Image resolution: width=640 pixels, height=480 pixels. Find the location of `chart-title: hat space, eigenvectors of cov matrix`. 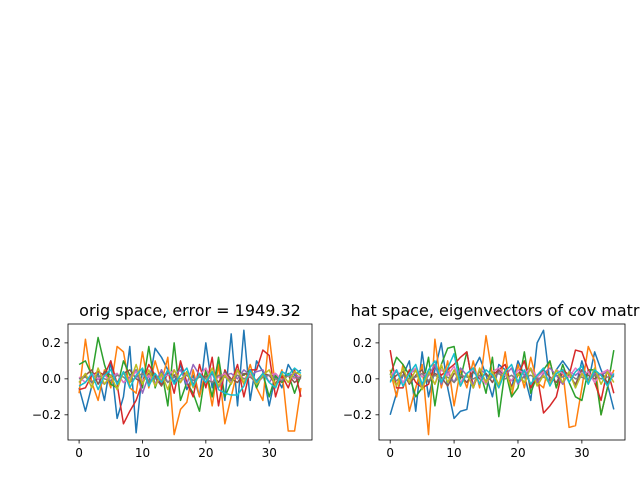

chart-title: hat space, eigenvectors of cov matrix is located at coordinates (495, 310).